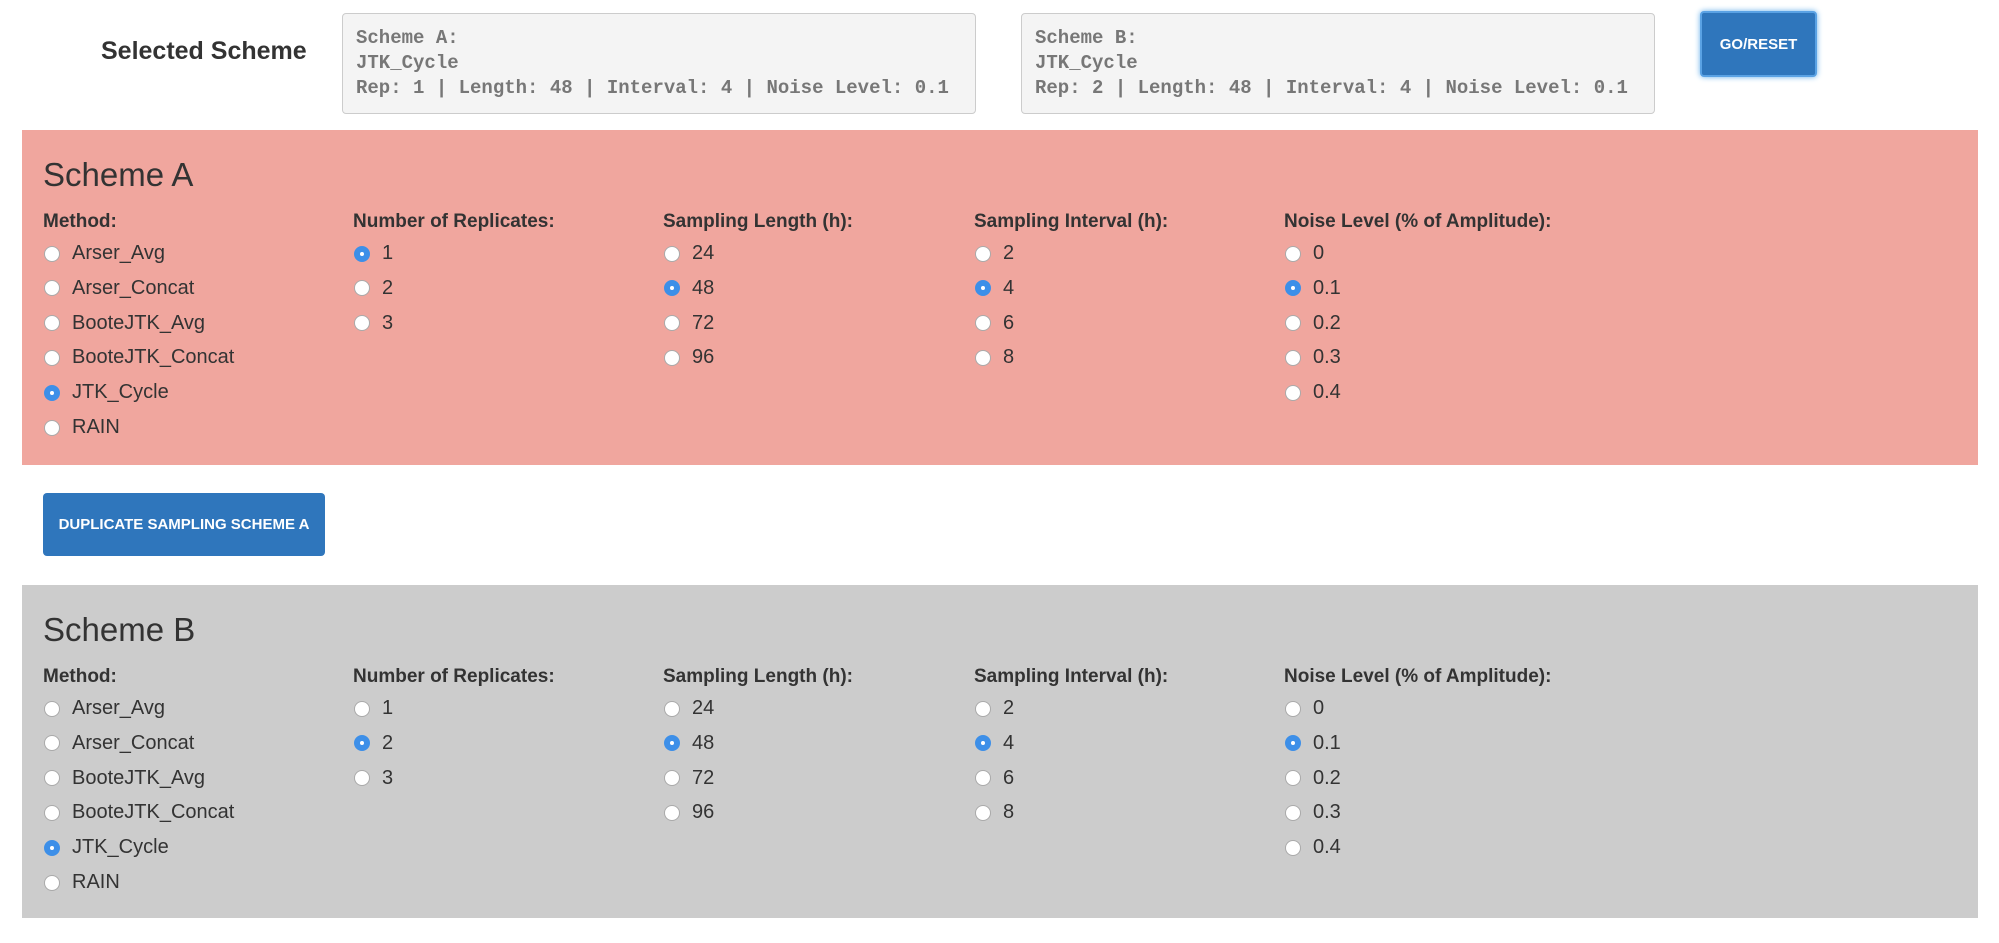 The width and height of the screenshot is (1999, 943). I want to click on go-reset-button: GO/RESET, so click(1758, 44).